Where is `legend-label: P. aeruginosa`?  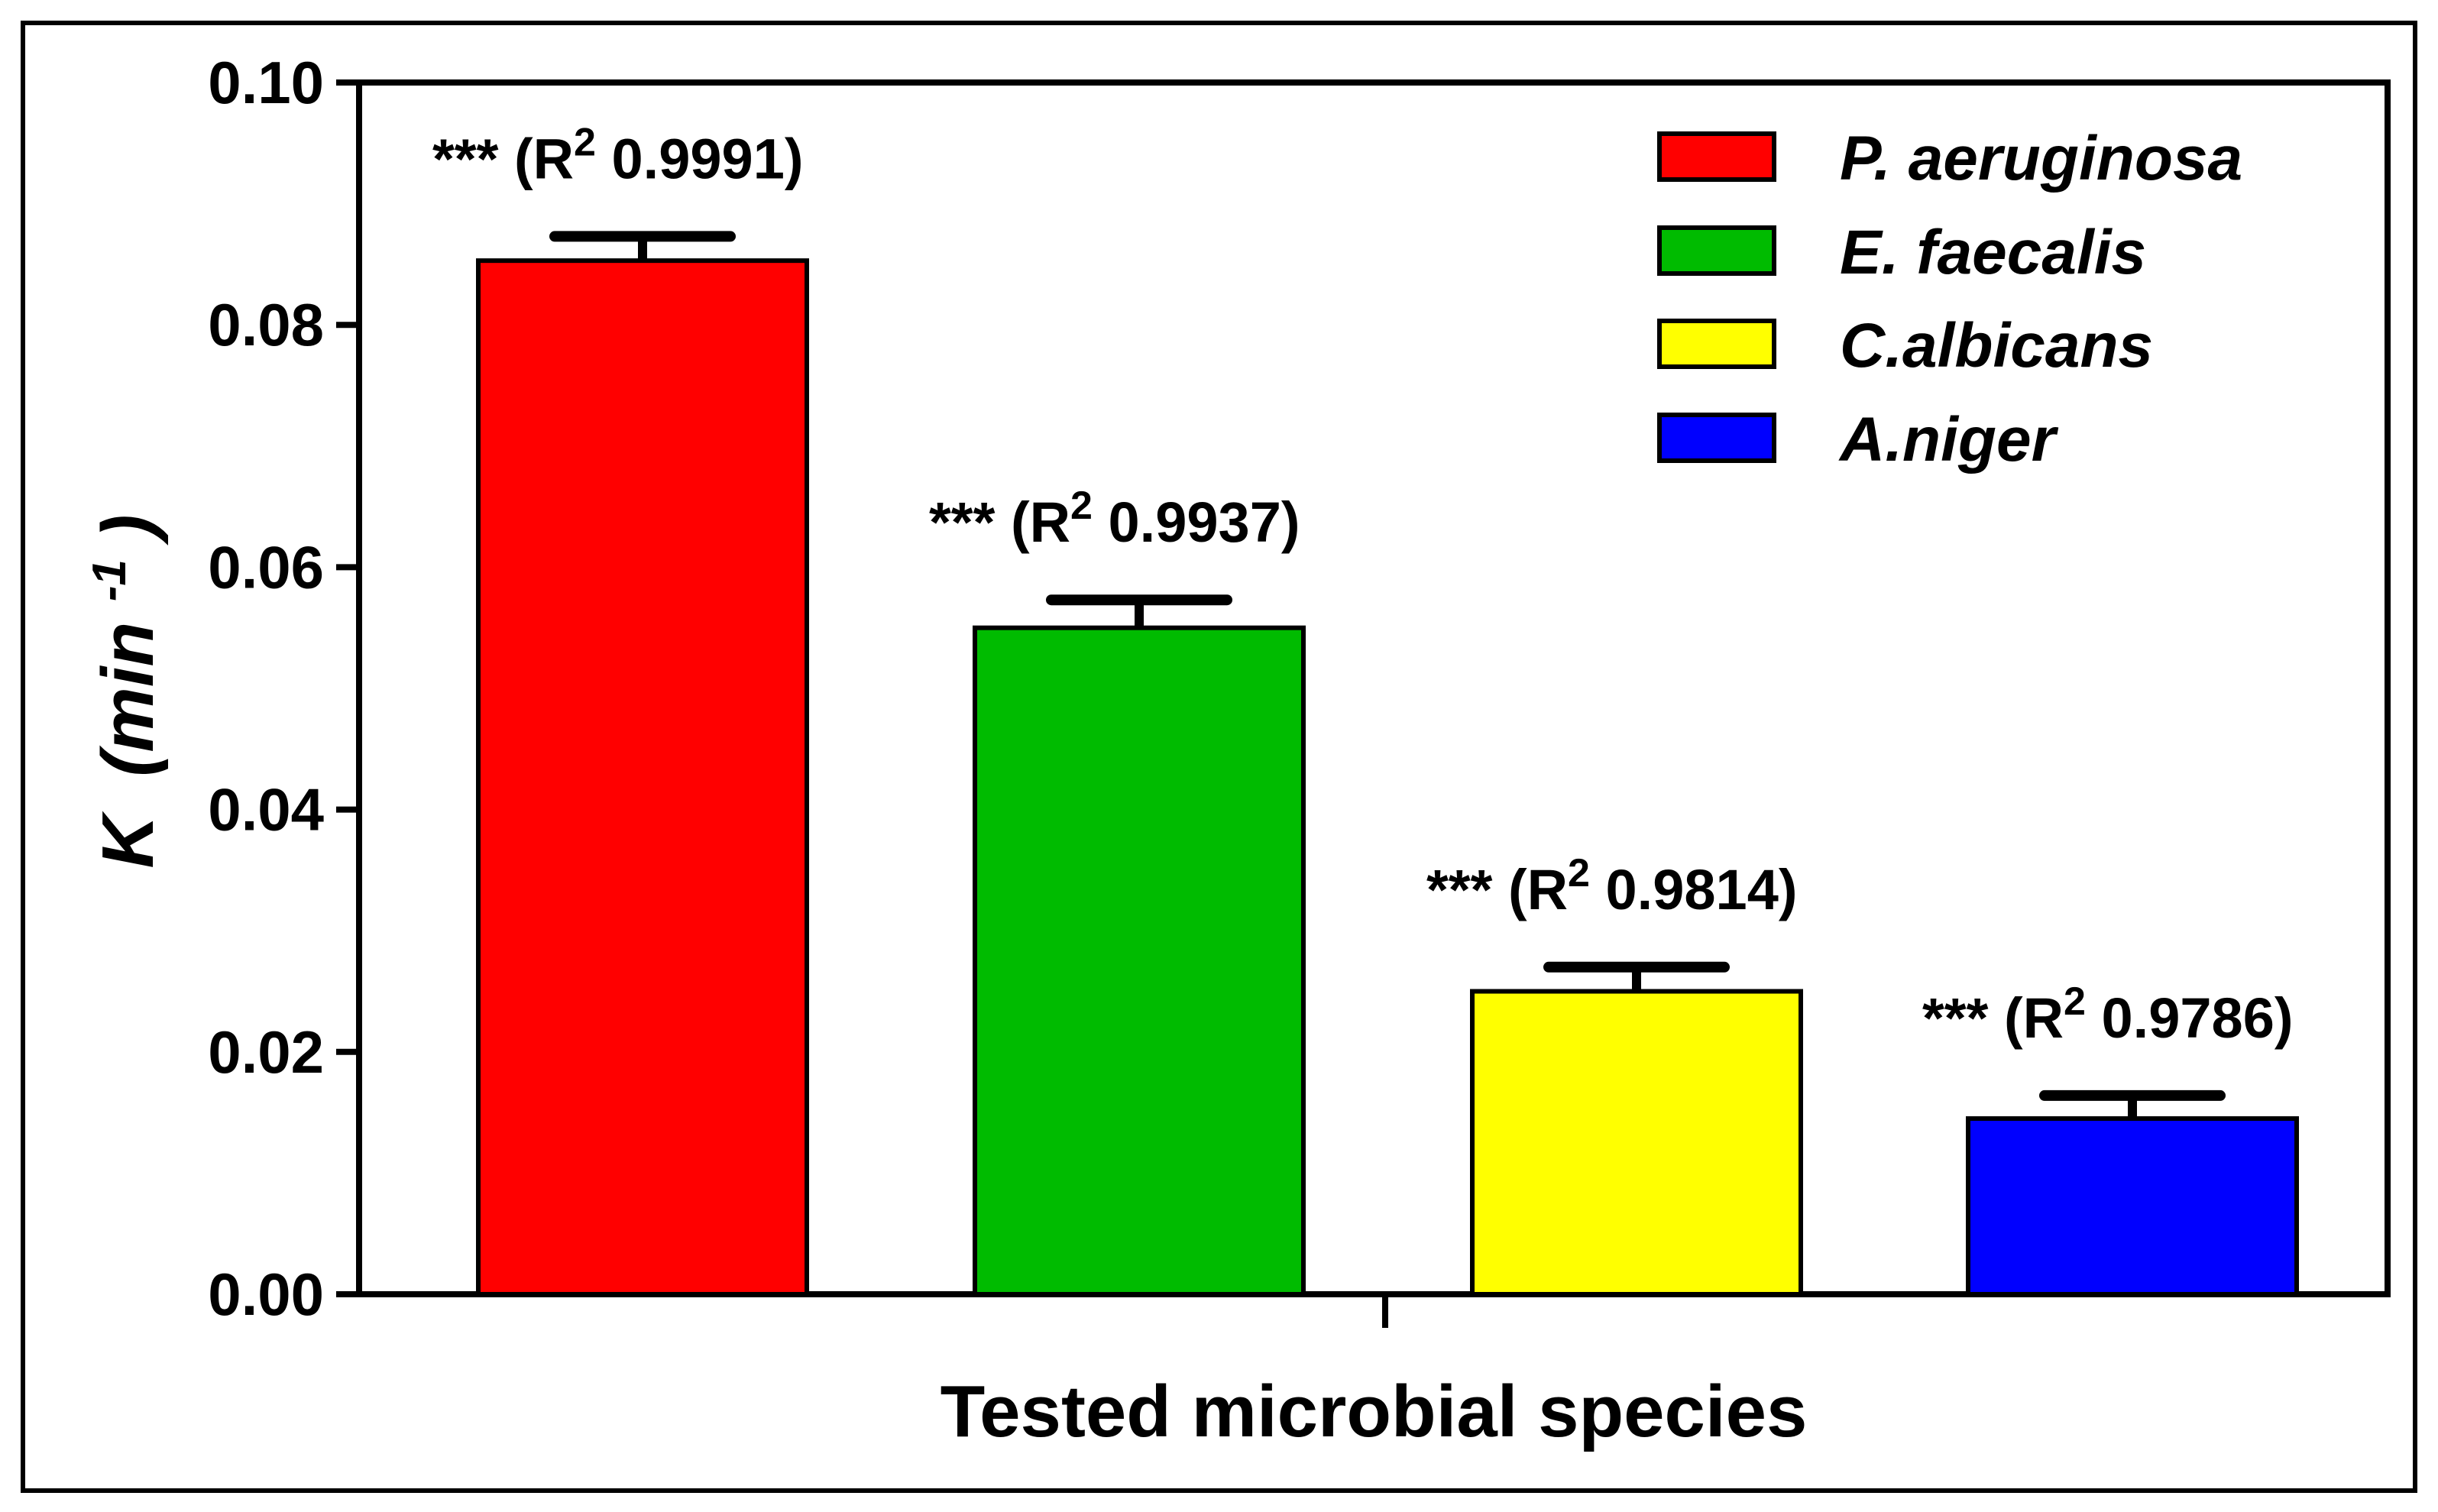 legend-label: P. aeruginosa is located at coordinates (2041, 158).